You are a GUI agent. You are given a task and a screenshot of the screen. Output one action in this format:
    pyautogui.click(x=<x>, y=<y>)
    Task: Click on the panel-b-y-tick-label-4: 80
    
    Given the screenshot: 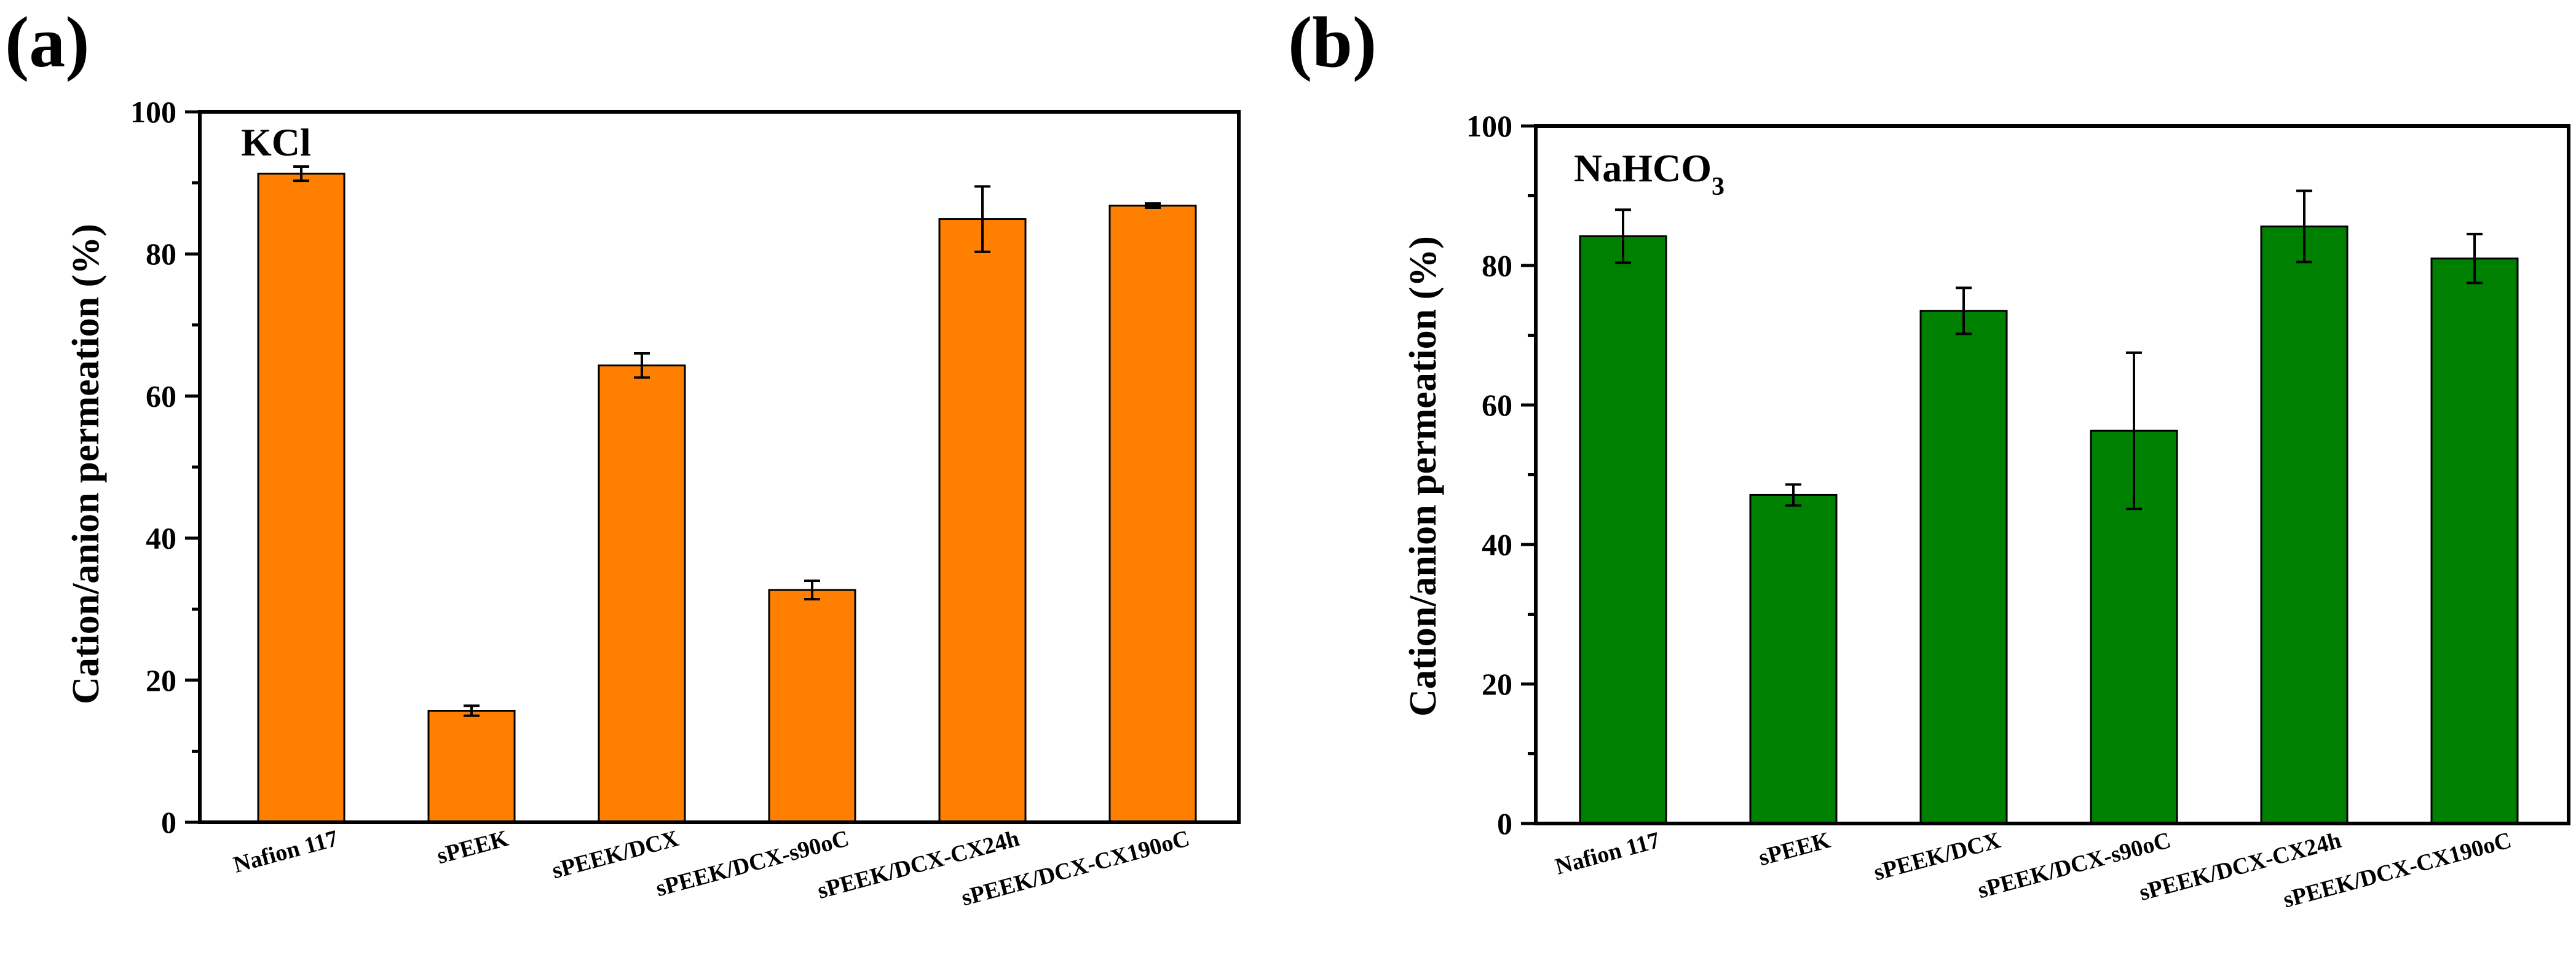 What is the action you would take?
    pyautogui.click(x=1497, y=265)
    